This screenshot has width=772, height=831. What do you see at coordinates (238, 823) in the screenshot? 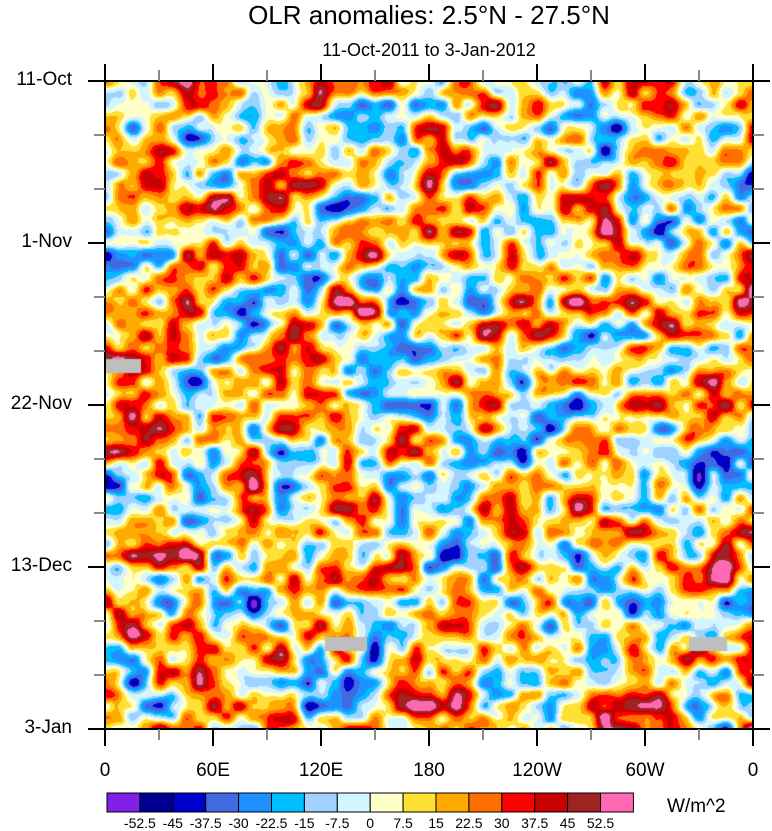
I see `colorbar-label: -30` at bounding box center [238, 823].